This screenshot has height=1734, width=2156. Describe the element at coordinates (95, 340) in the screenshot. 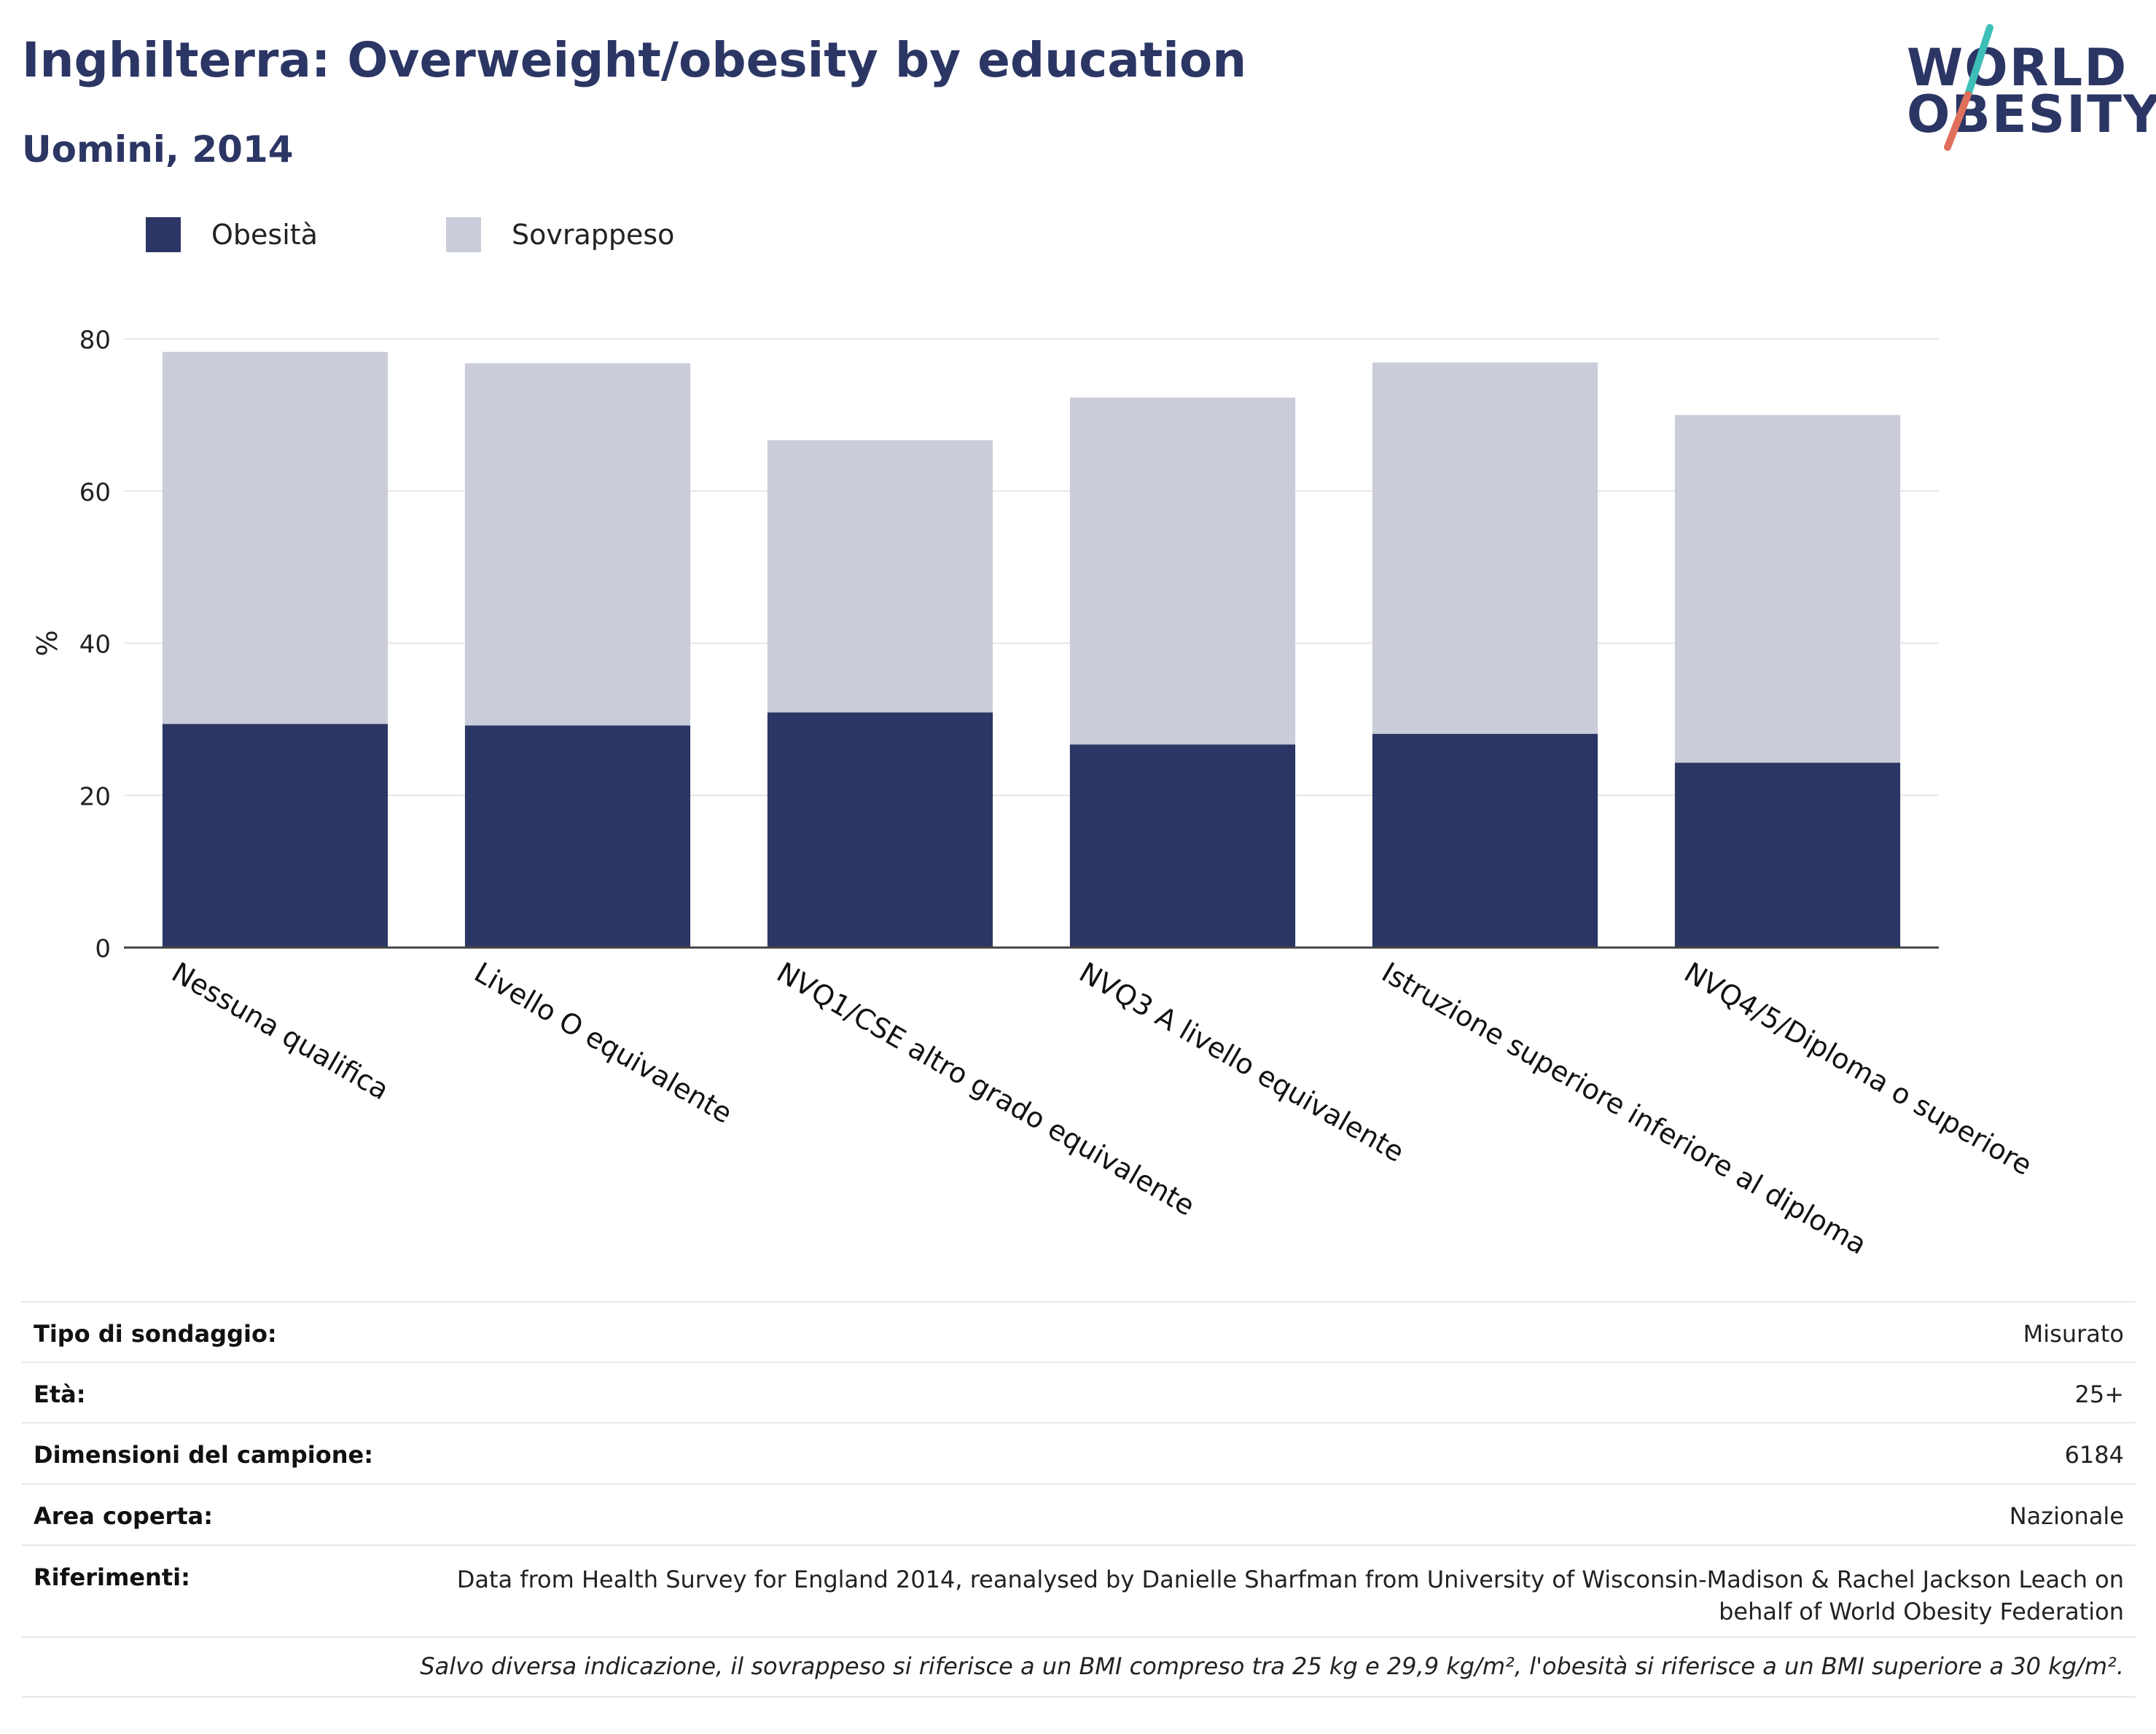

I see `y-tick-label: 80` at that location.